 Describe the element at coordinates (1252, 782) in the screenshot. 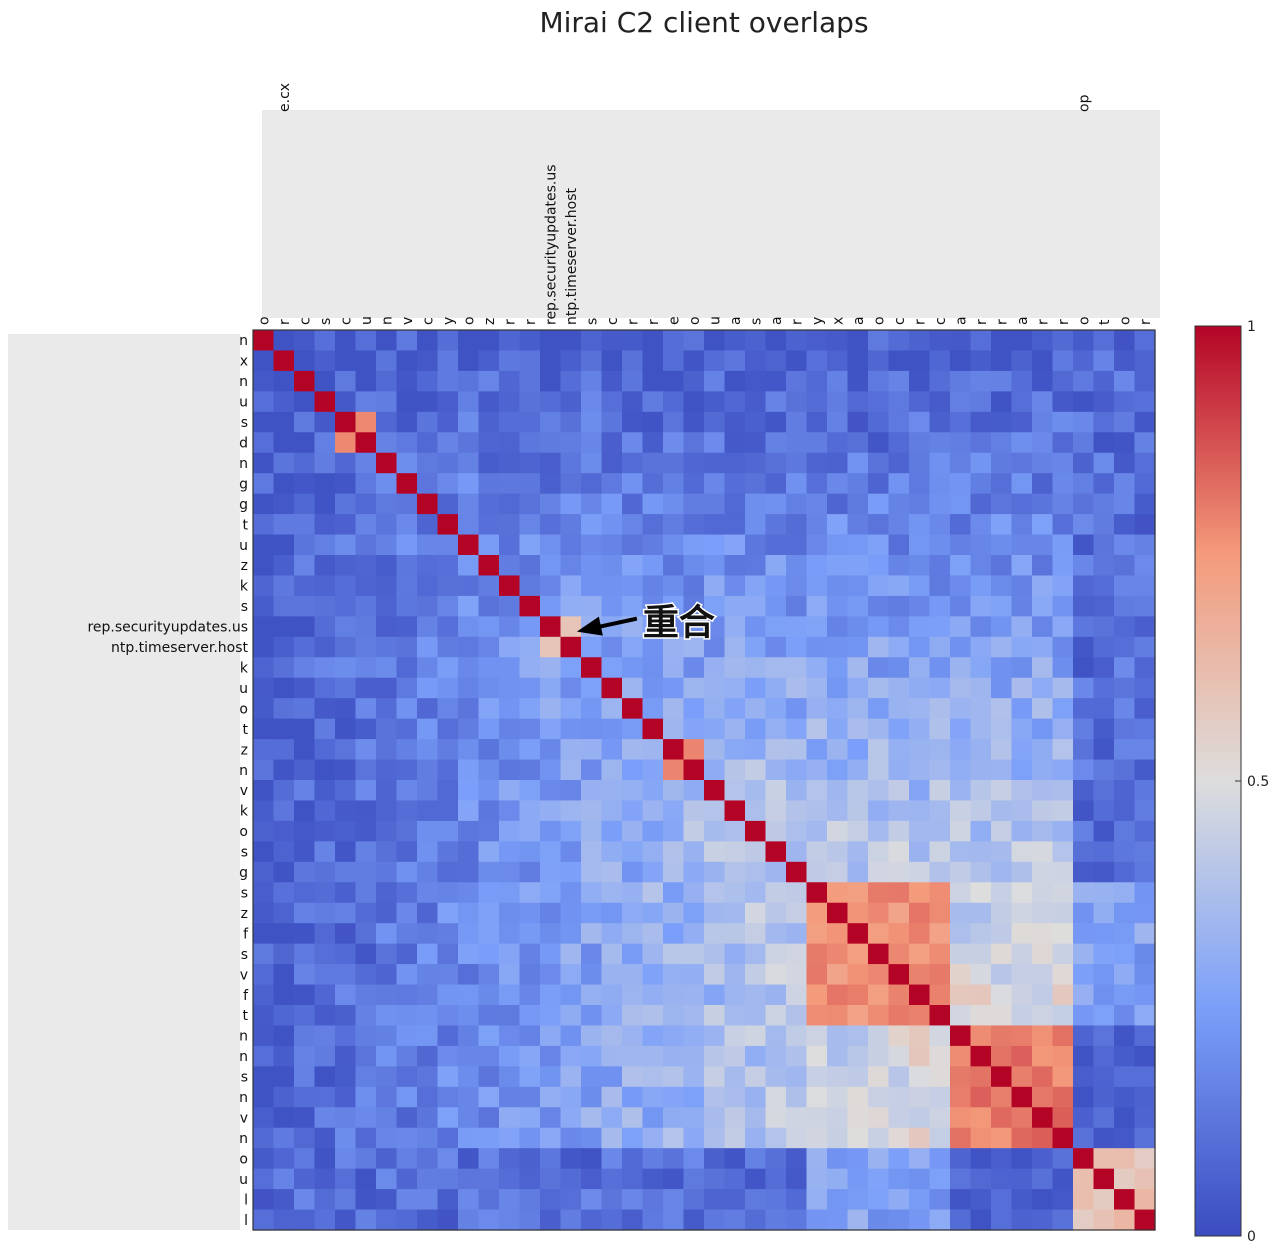

I see `colorbar-ticks: 00.51` at that location.